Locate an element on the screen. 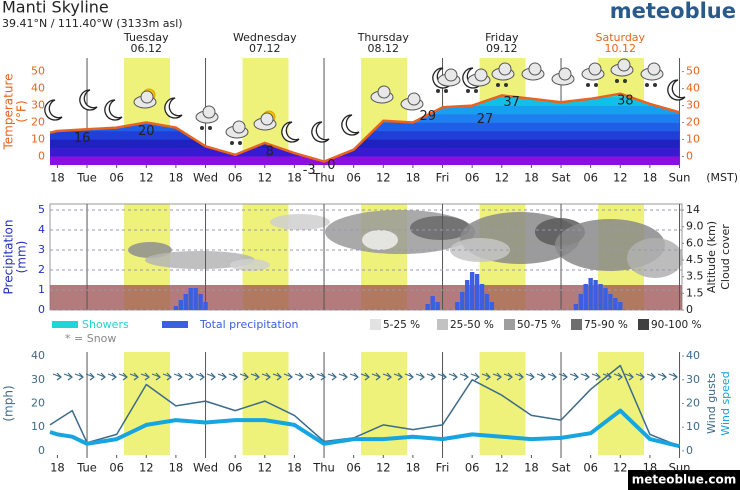  legend-label: 90-100 % is located at coordinates (676, 325).